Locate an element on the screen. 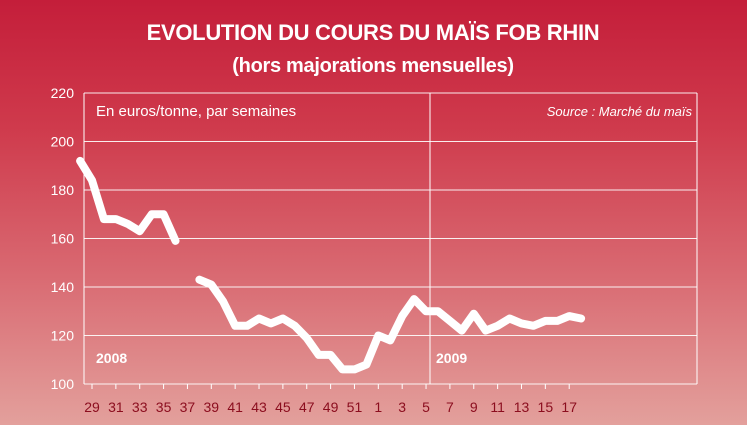  x-tick-label-45: 45 is located at coordinates (283, 407).